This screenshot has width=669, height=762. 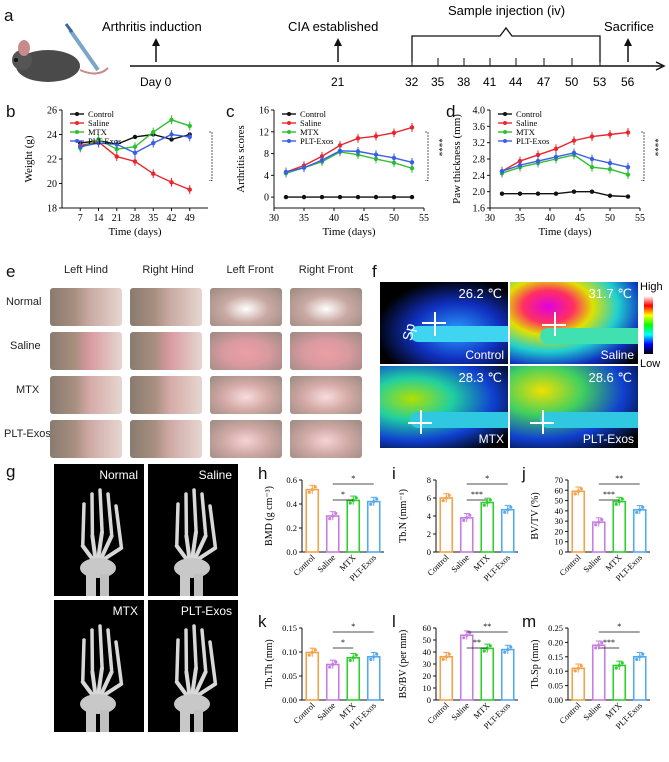 I want to click on x-tick-label: 49, so click(x=190, y=218).